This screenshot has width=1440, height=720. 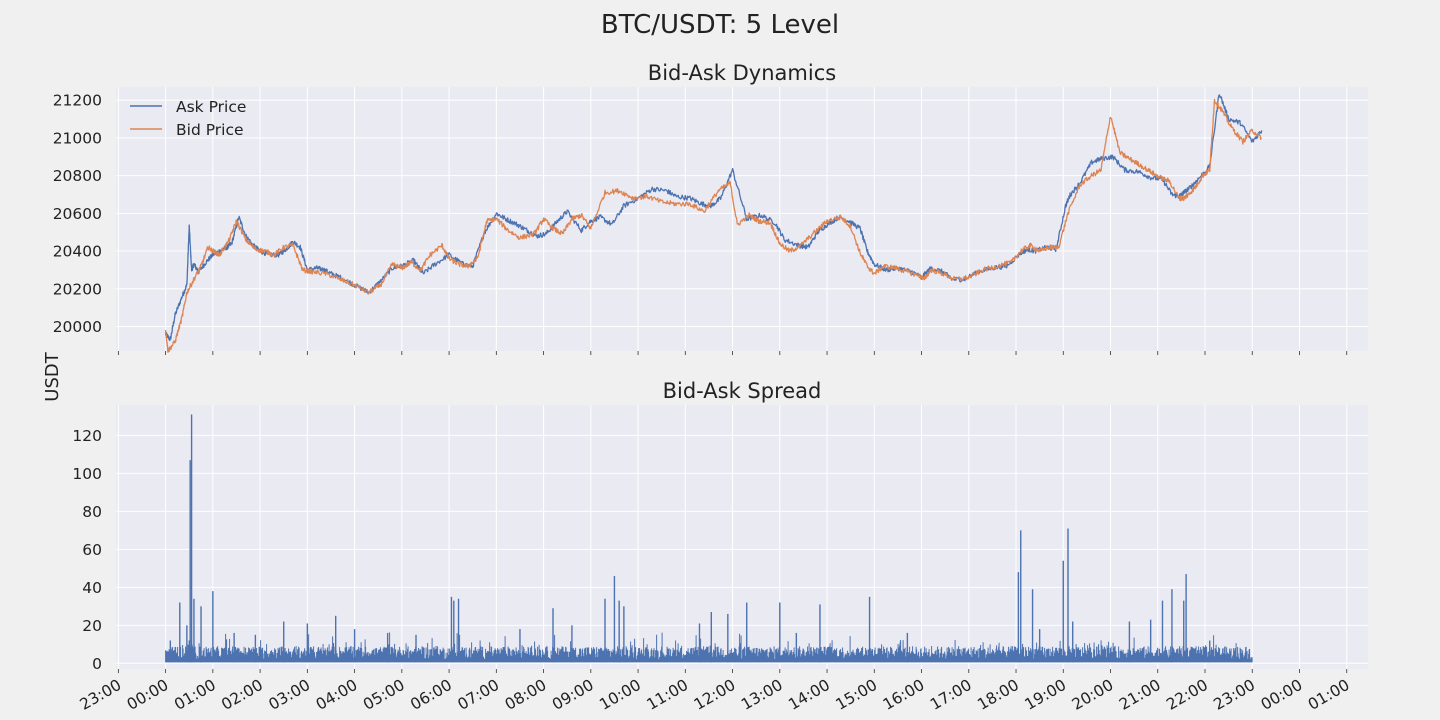 I want to click on top-x-ticks, so click(x=732, y=353).